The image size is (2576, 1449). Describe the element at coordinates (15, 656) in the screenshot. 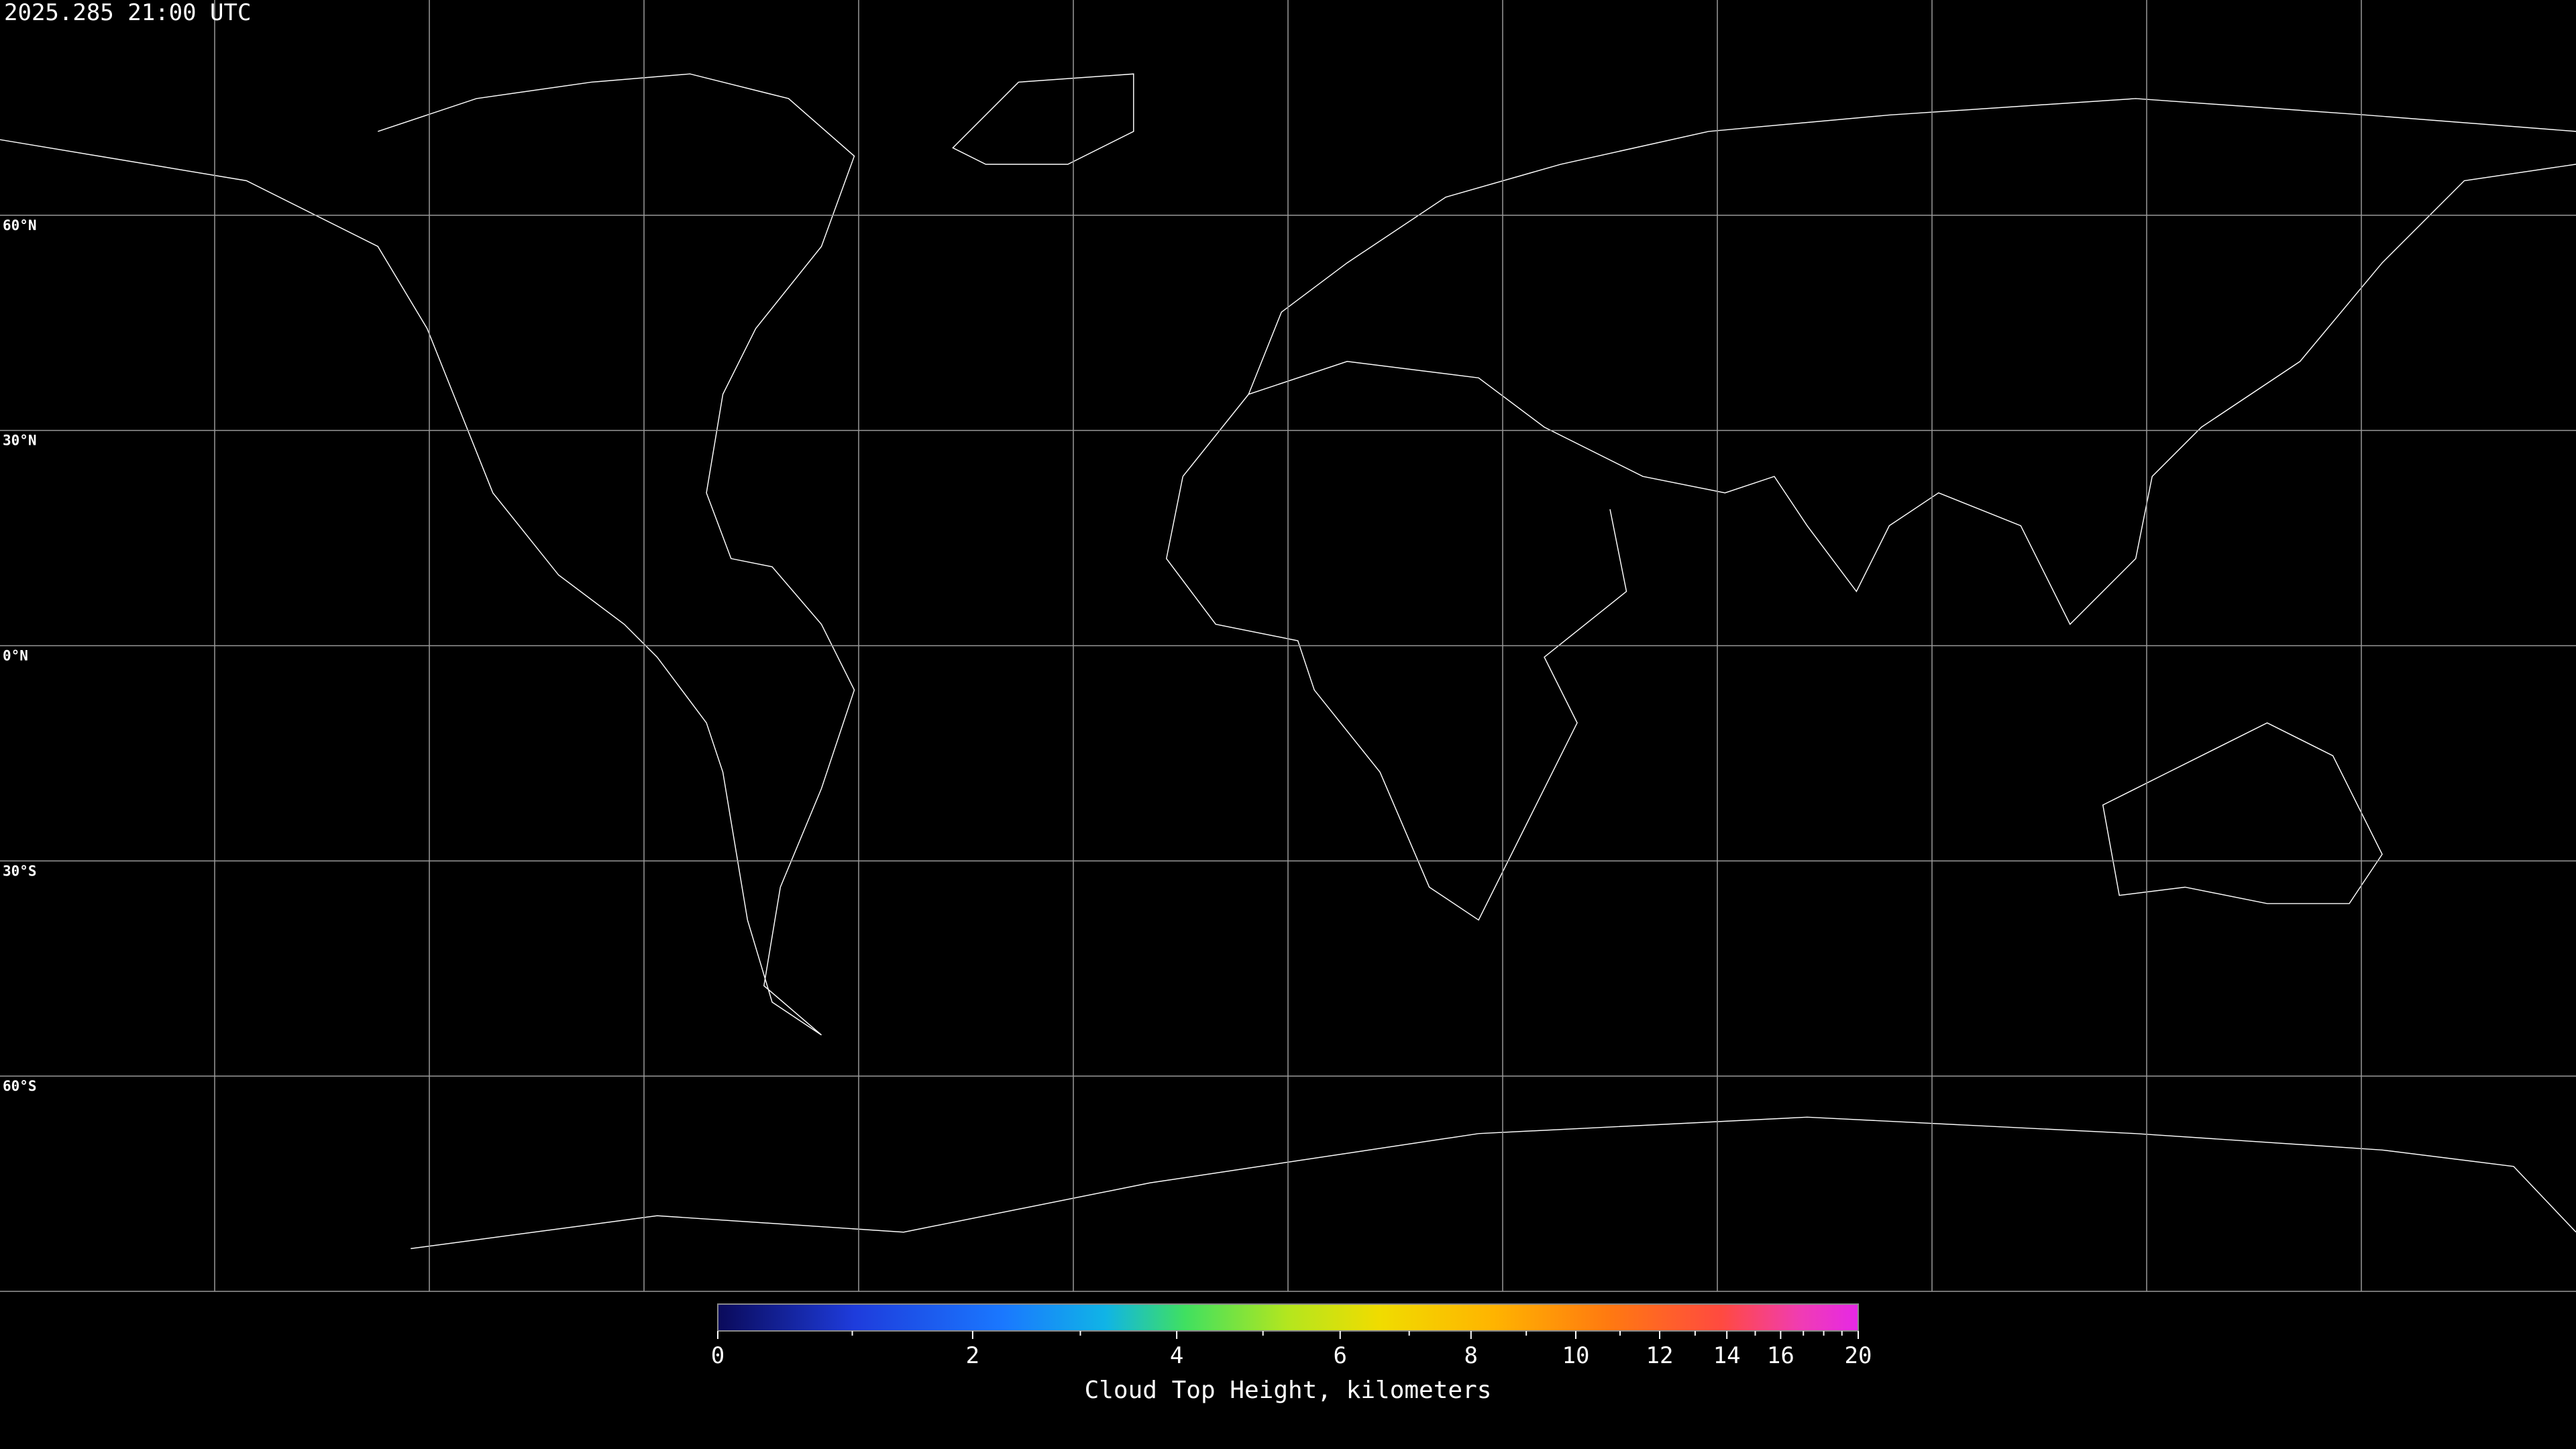

I see `latitude-label: 0°N` at that location.